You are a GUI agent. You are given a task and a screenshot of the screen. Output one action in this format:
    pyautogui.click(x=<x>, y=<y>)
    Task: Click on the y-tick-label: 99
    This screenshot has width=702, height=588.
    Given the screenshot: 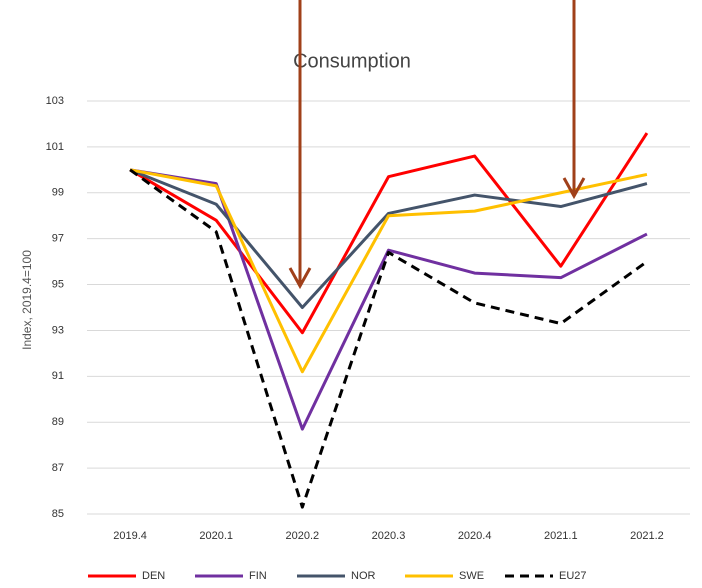 What is the action you would take?
    pyautogui.click(x=58, y=193)
    